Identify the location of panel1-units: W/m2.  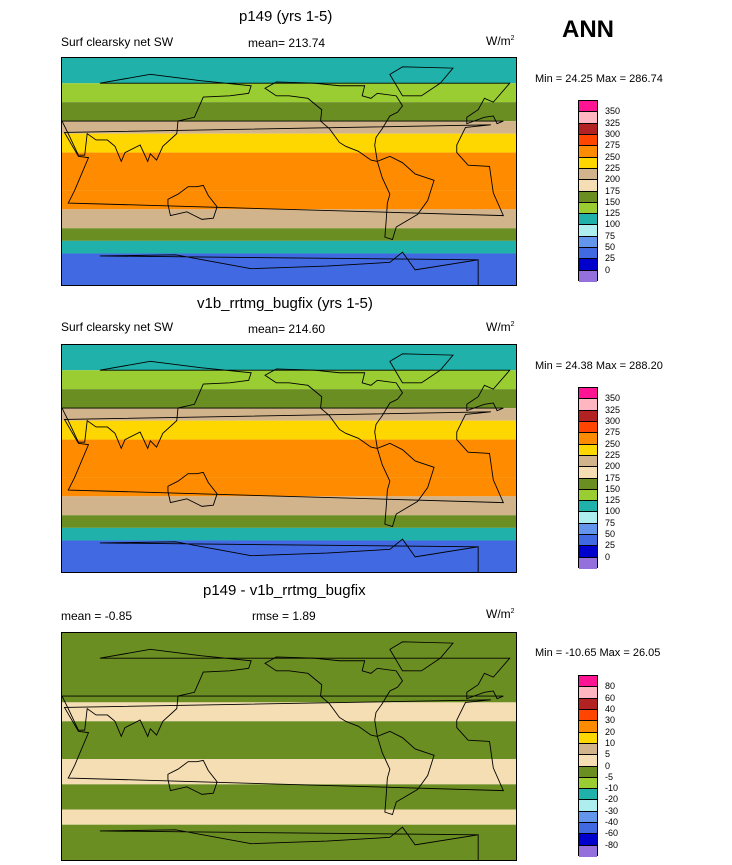
(500, 41).